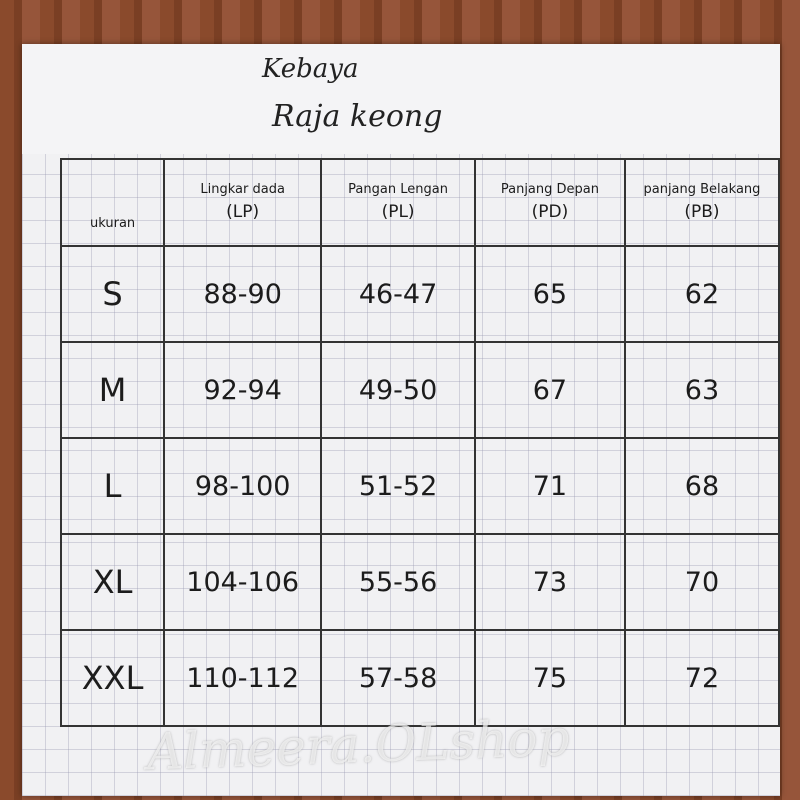  I want to click on cell-panjang-depan: 67, so click(549, 390).